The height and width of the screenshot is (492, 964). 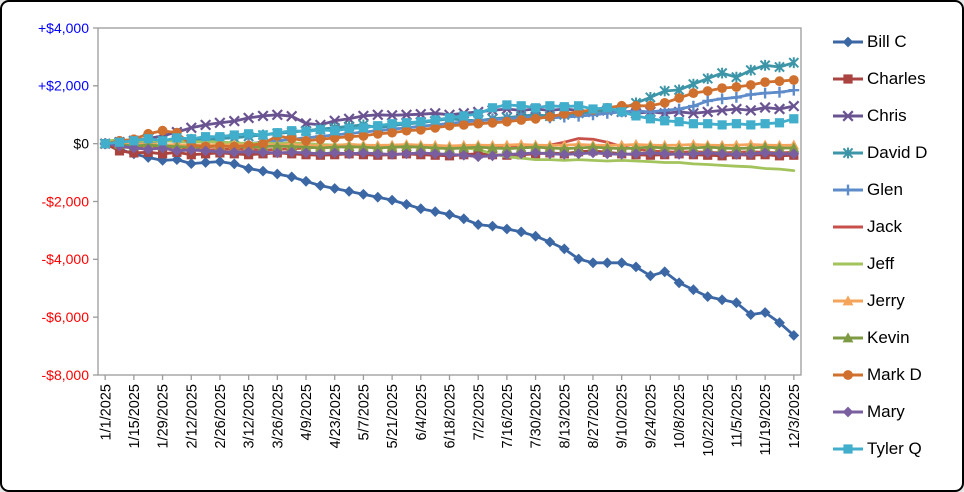 What do you see at coordinates (881, 263) in the screenshot?
I see `legend-label: Jeff` at bounding box center [881, 263].